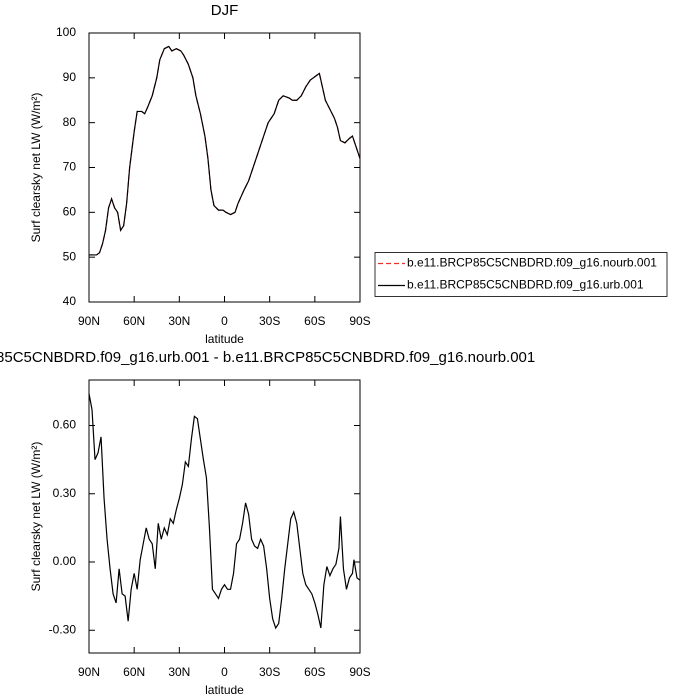 The image size is (700, 700). I want to click on y-tick-label: 0.60, so click(65, 425).